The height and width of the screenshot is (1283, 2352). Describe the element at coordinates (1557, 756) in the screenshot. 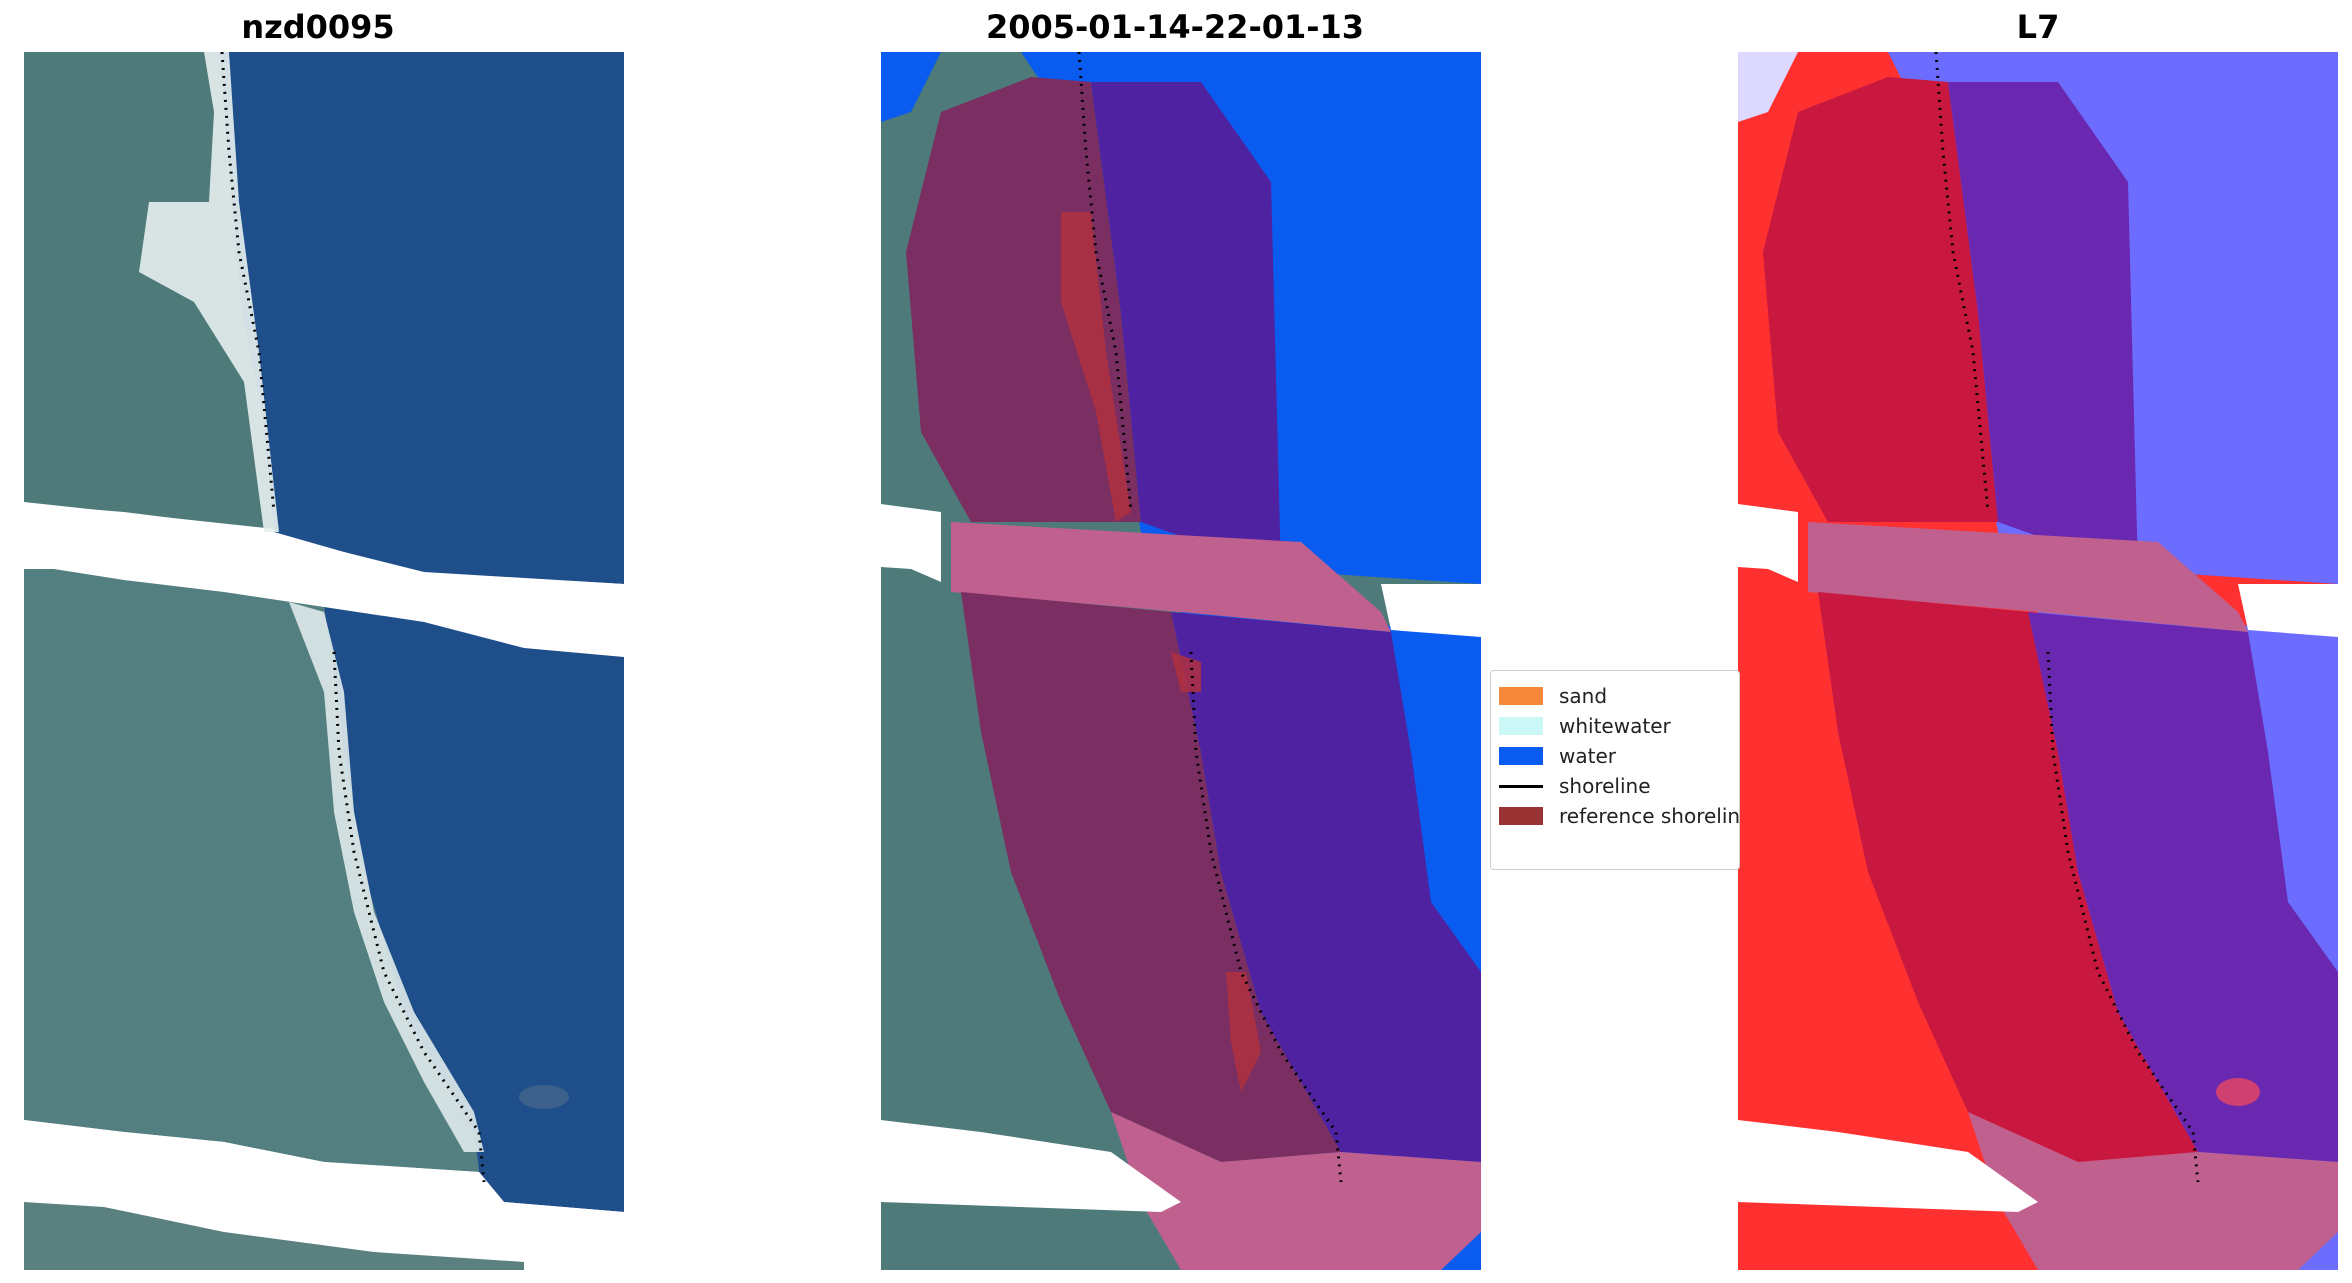

I see `legend-item-water: water` at that location.